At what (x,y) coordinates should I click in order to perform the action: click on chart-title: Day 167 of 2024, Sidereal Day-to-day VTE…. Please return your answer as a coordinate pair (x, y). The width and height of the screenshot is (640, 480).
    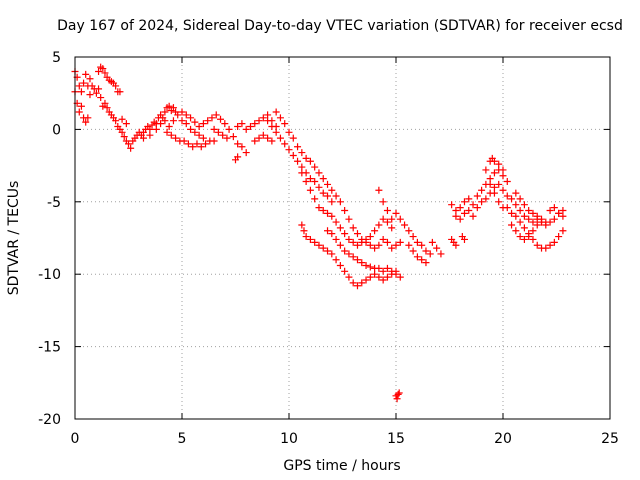
    Looking at the image, I should click on (340, 26).